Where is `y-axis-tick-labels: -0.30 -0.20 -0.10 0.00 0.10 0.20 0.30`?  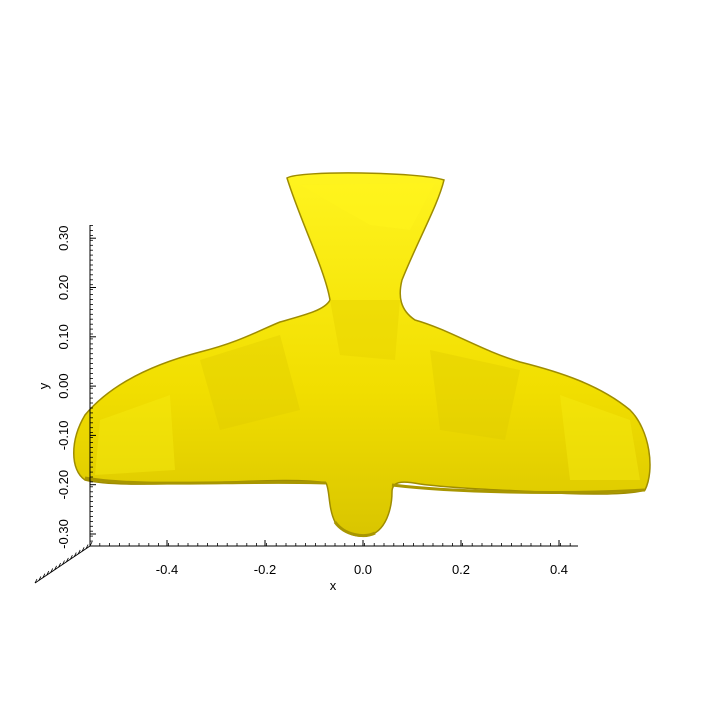
y-axis-tick-labels: -0.30 -0.20 -0.10 0.00 0.10 0.20 0.30 is located at coordinates (63, 387).